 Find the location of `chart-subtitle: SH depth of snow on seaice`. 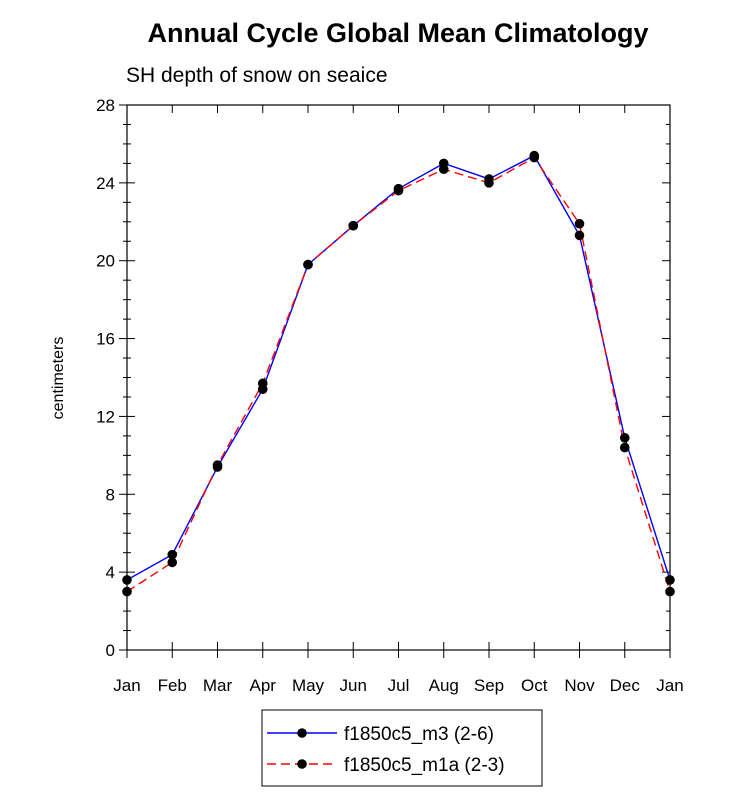

chart-subtitle: SH depth of snow on seaice is located at coordinates (257, 75).